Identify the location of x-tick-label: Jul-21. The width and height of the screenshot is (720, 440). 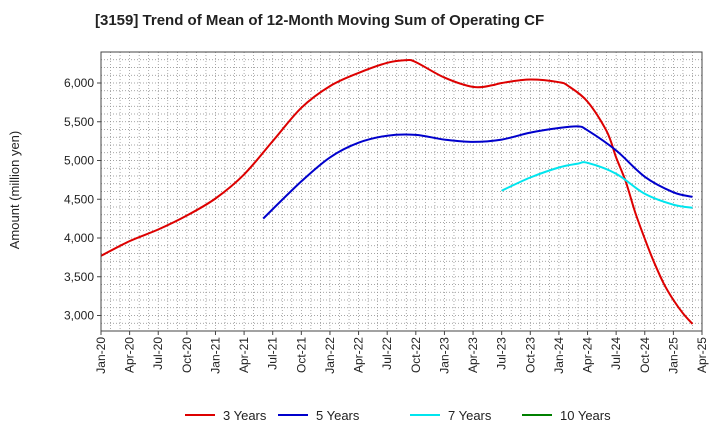
(273, 353).